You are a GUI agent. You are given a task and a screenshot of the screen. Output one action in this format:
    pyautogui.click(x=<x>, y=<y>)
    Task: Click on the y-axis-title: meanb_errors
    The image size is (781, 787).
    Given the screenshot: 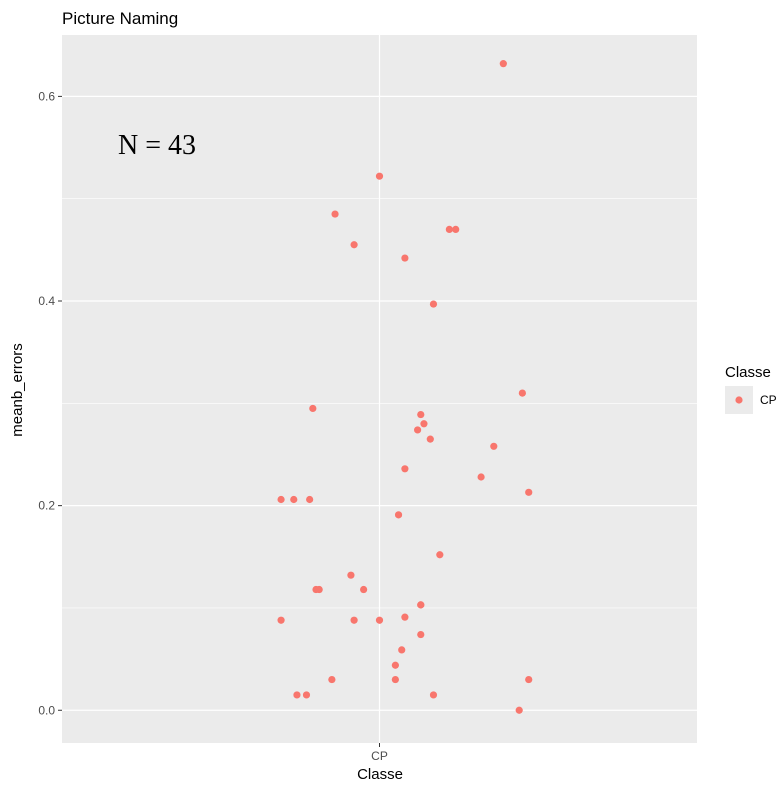 What is the action you would take?
    pyautogui.click(x=17, y=389)
    